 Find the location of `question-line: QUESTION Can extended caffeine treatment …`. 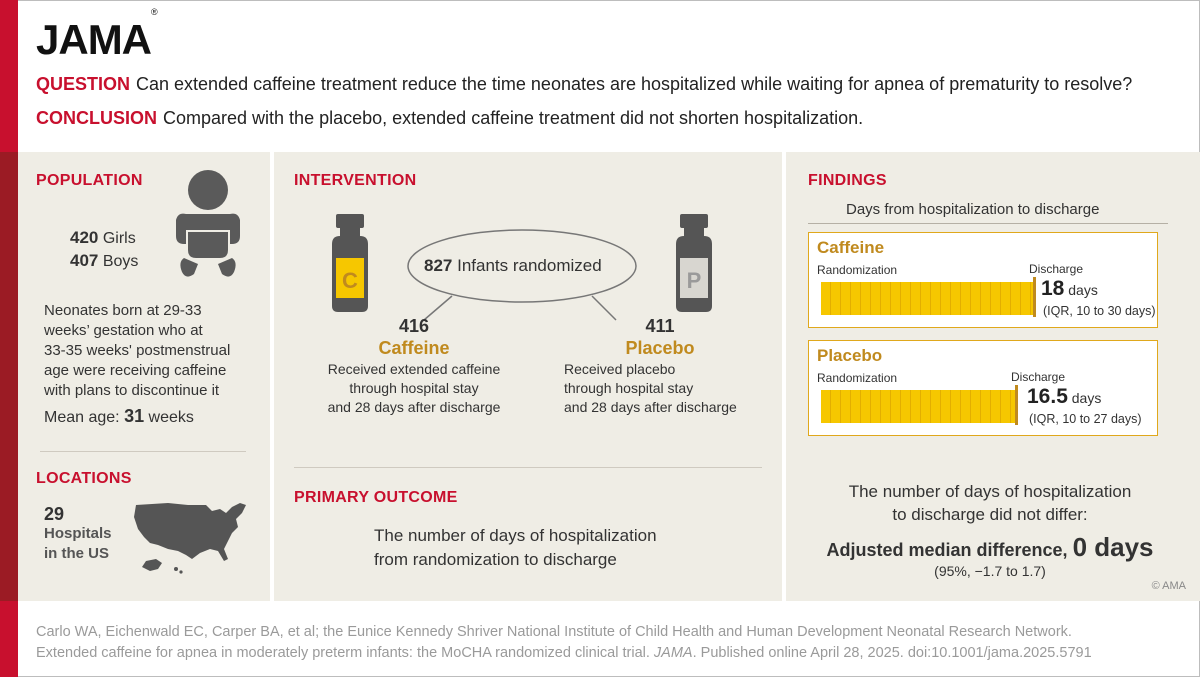

question-line: QUESTION Can extended caffeine treatment … is located at coordinates (584, 84).